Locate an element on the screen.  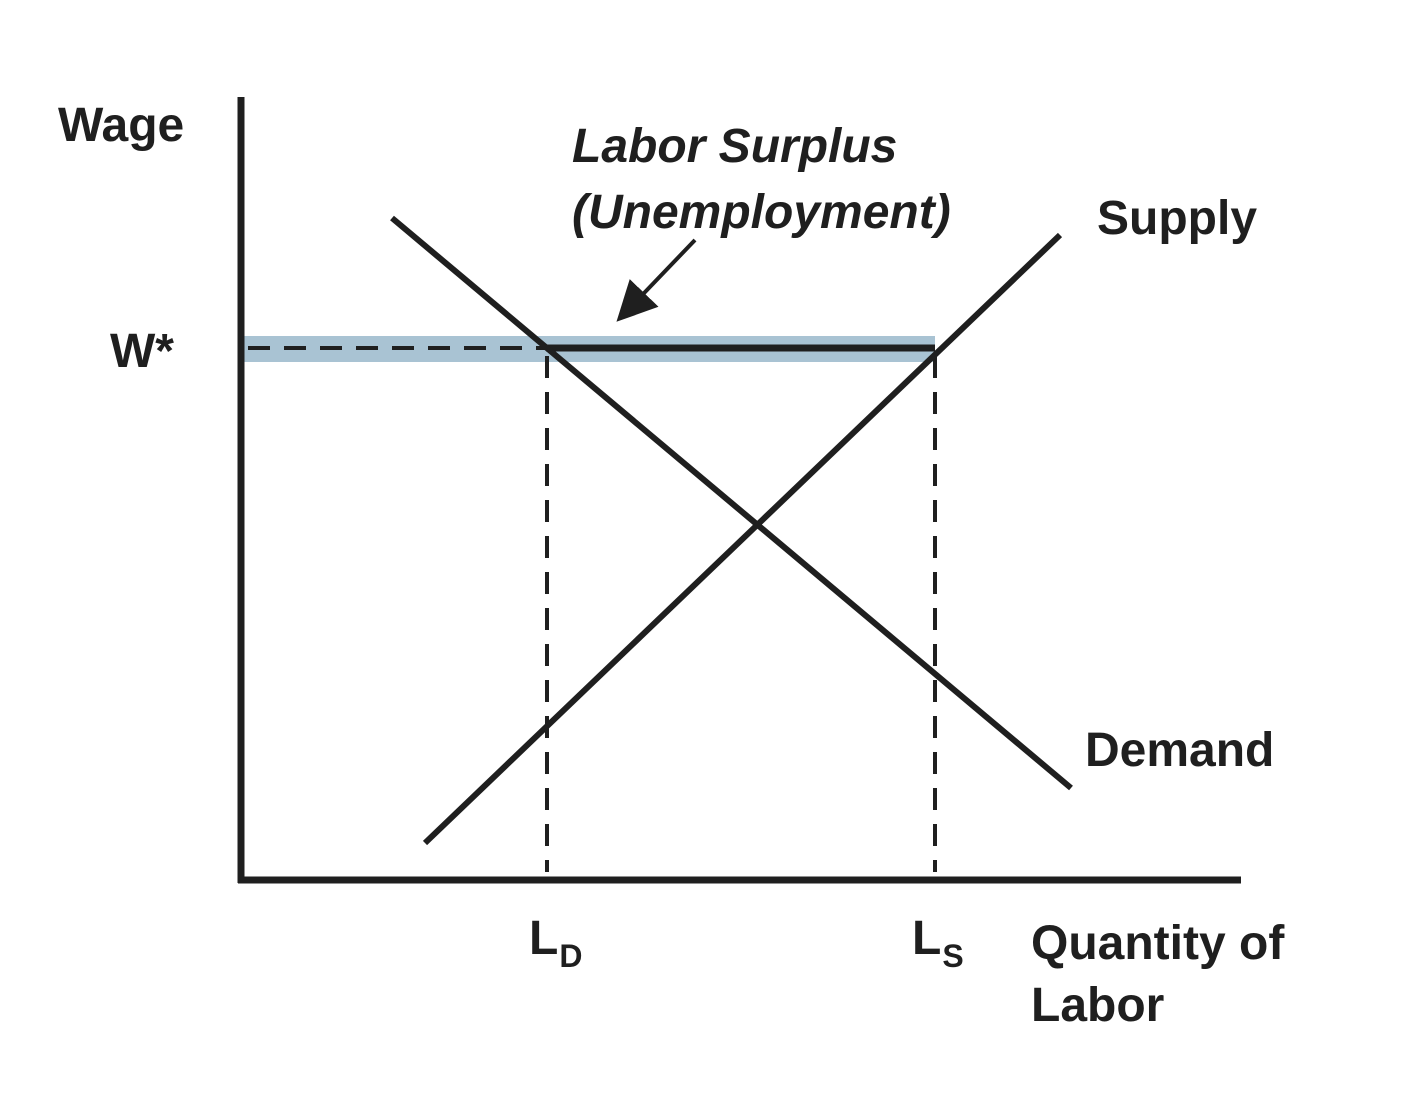
annotation-line-2: (Unemployment) is located at coordinates (761, 212).